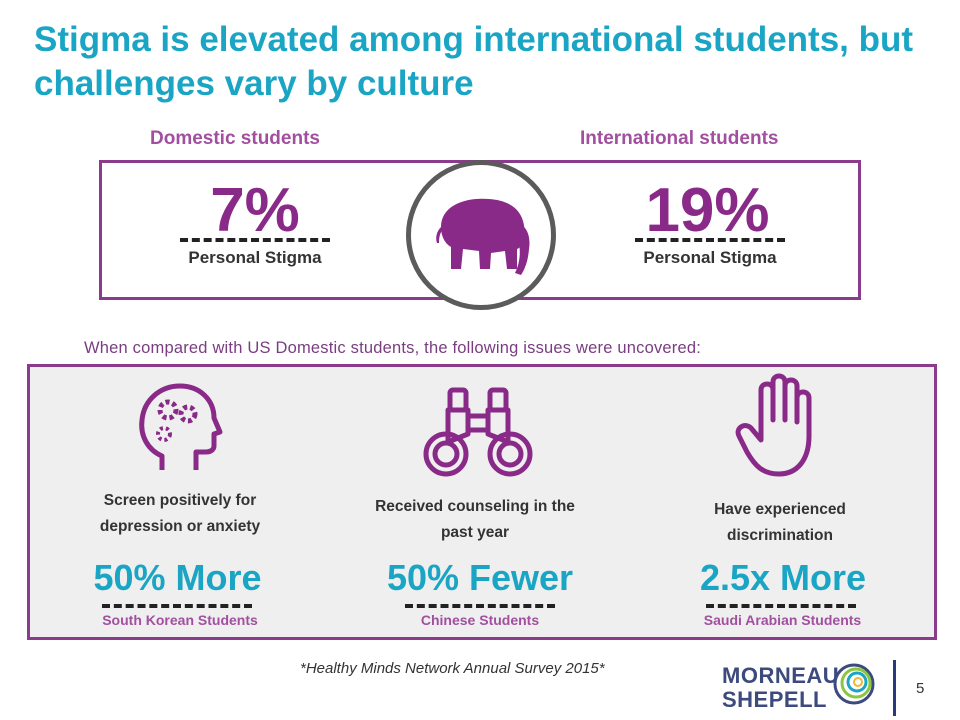 The image size is (960, 720). Describe the element at coordinates (480, 577) in the screenshot. I see `issue-2-value: 50% Fewer` at that location.